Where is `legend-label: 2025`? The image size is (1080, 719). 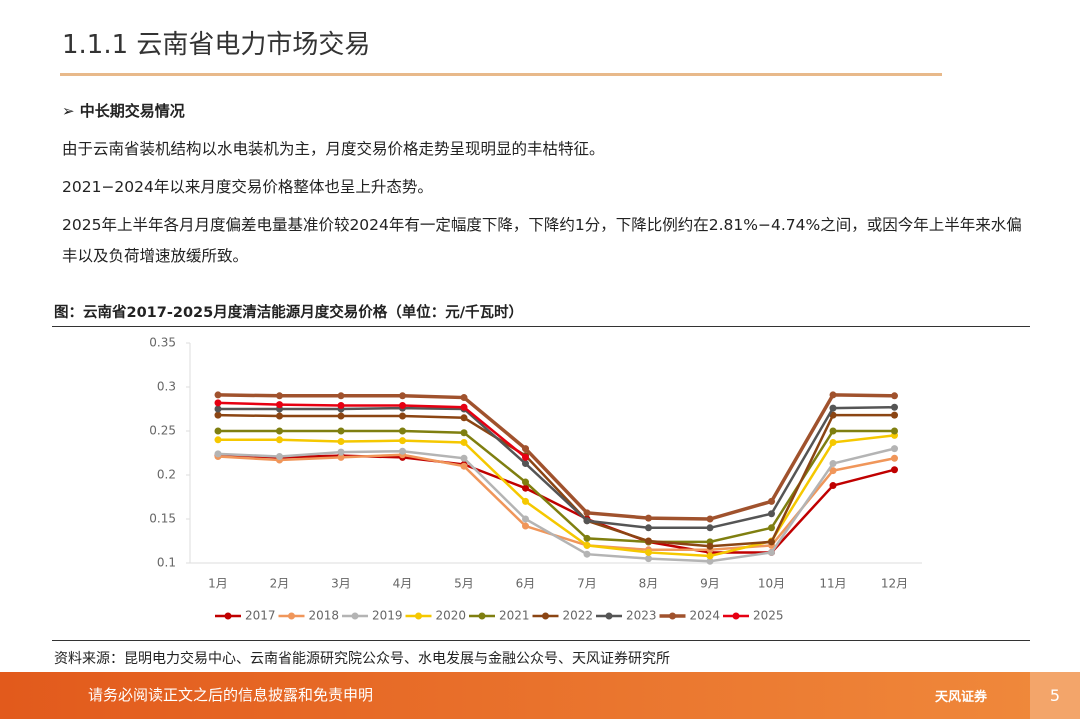
legend-label: 2025 is located at coordinates (768, 616).